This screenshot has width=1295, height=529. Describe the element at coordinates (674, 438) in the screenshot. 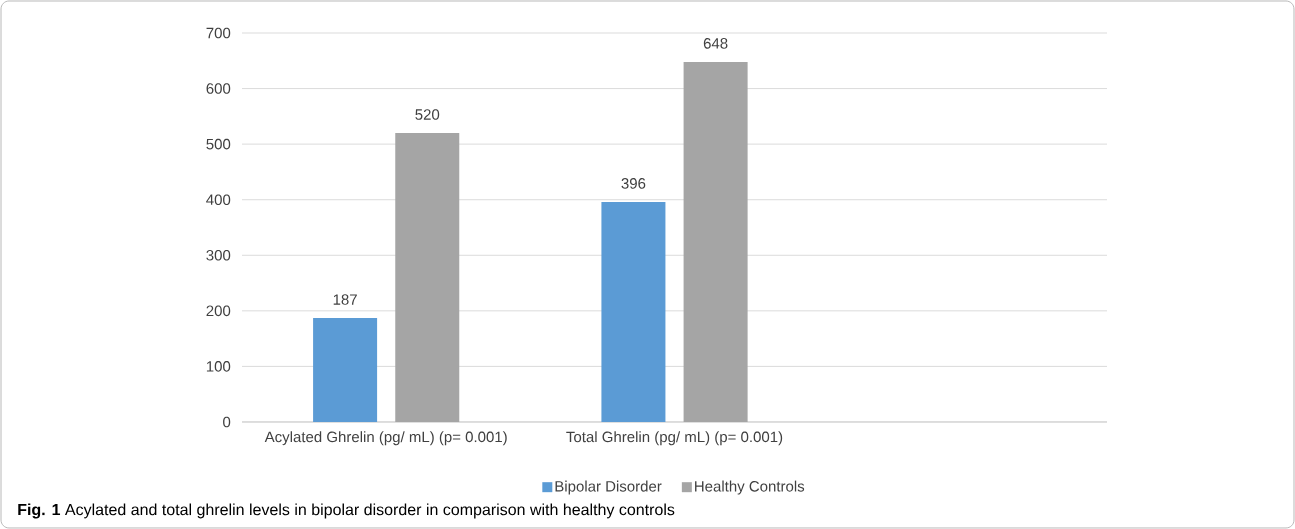

I see `x-tick-label: Total Ghrelin (pg/ mL) (p= 0.001)` at that location.